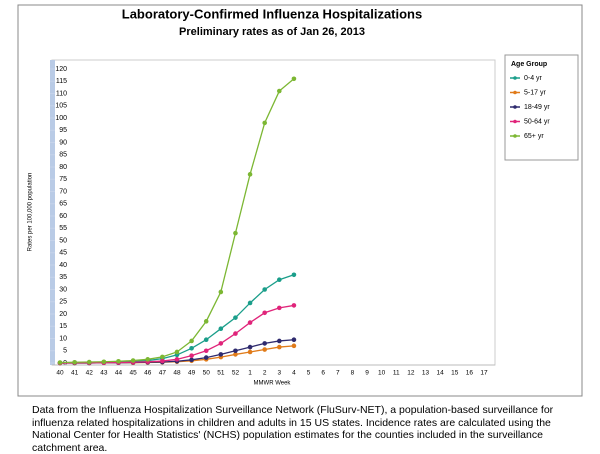 Image resolution: width=600 pixels, height=454 pixels. What do you see at coordinates (63, 338) in the screenshot?
I see `y-tick-label: 10` at bounding box center [63, 338].